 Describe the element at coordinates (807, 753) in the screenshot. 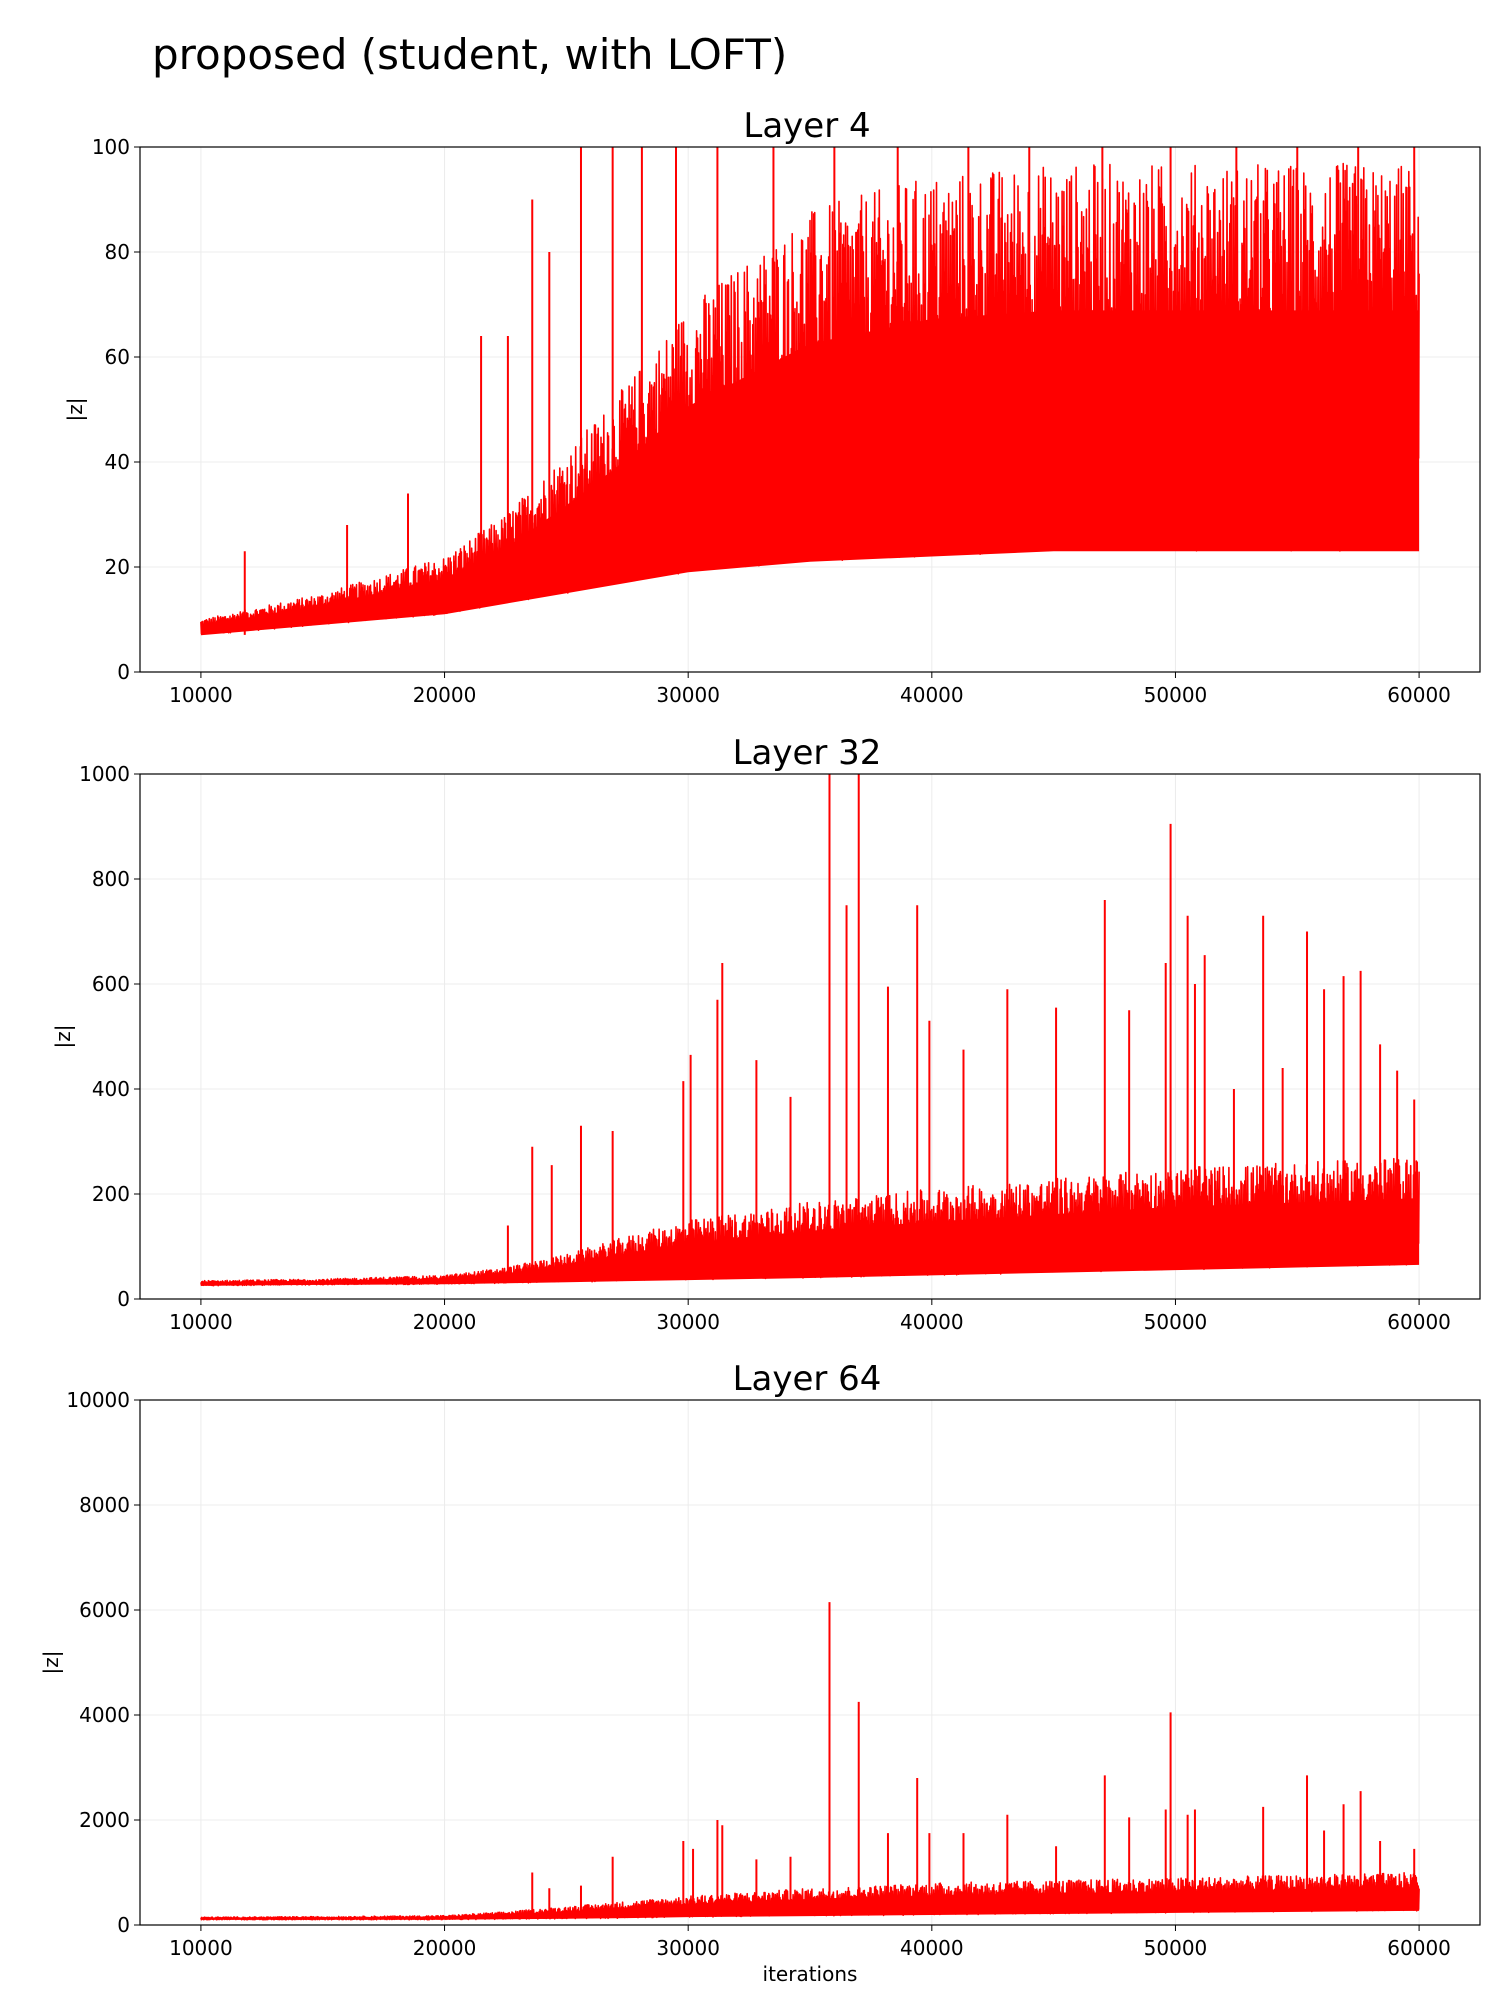

I see `panel-title: Layer 32` at that location.